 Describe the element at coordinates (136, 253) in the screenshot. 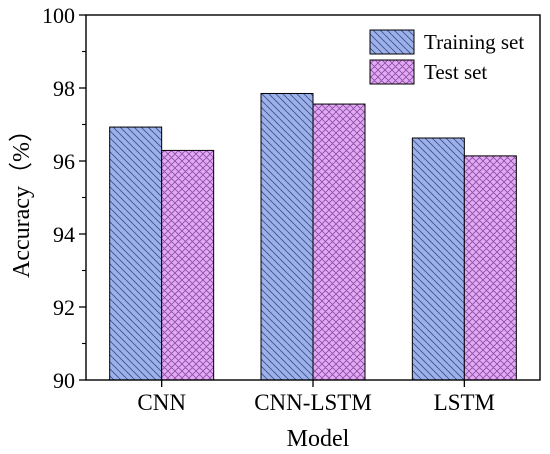

I see `bar-cnn-training-set` at that location.